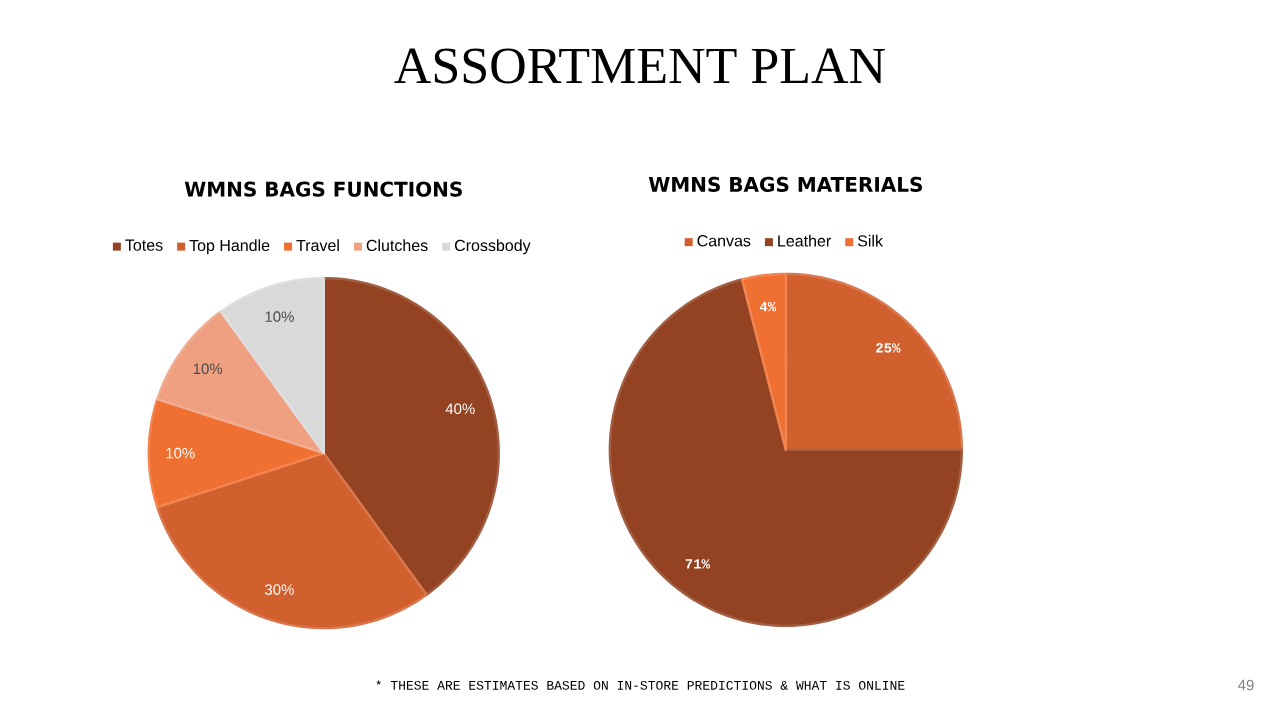  Describe the element at coordinates (317, 245) in the screenshot. I see `legend-label: Travel` at that location.